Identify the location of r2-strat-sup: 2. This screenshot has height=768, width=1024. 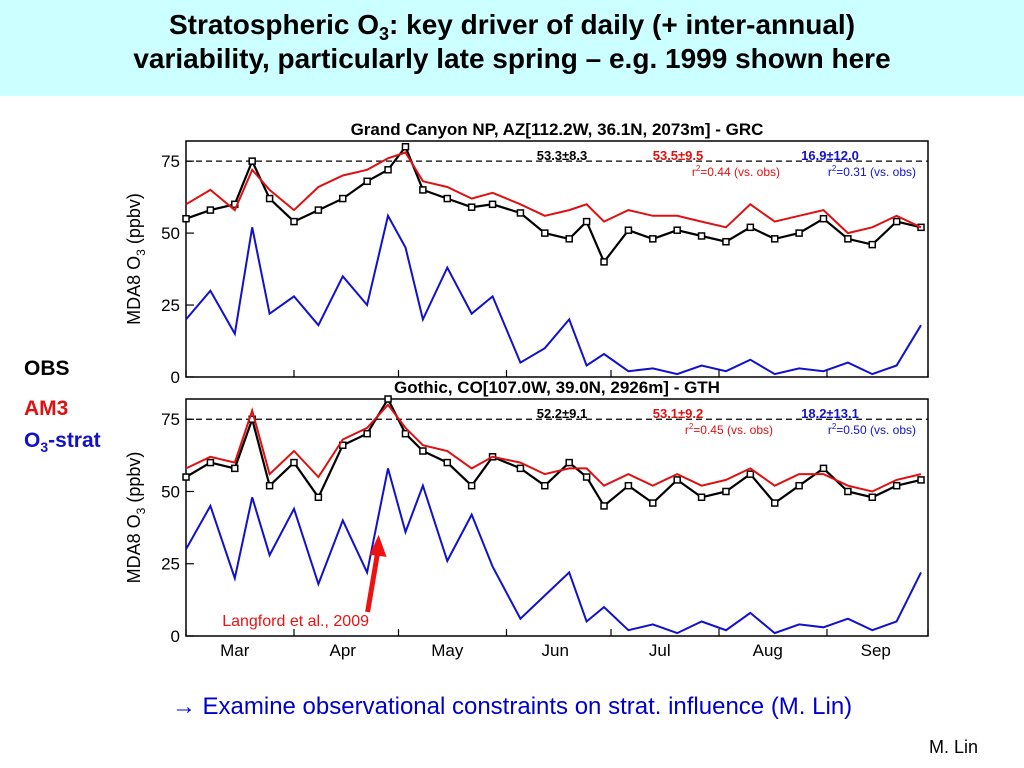
(834, 168).